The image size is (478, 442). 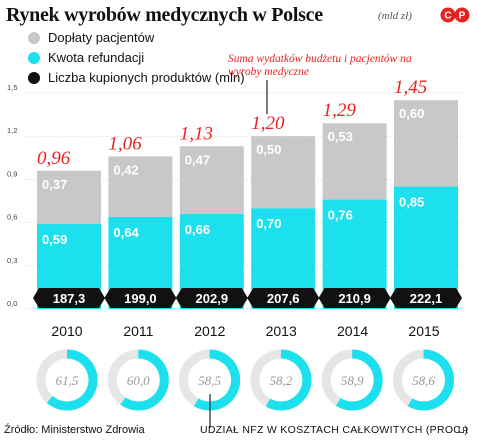 What do you see at coordinates (12, 87) in the screenshot?
I see `y-tick-label: 1,5` at bounding box center [12, 87].